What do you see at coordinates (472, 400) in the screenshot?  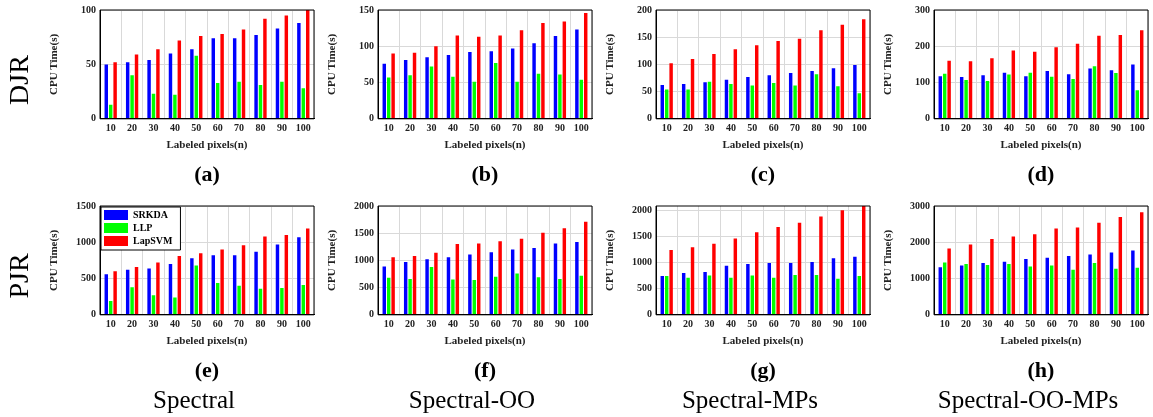 I see `text: Spectral-OO` at bounding box center [472, 400].